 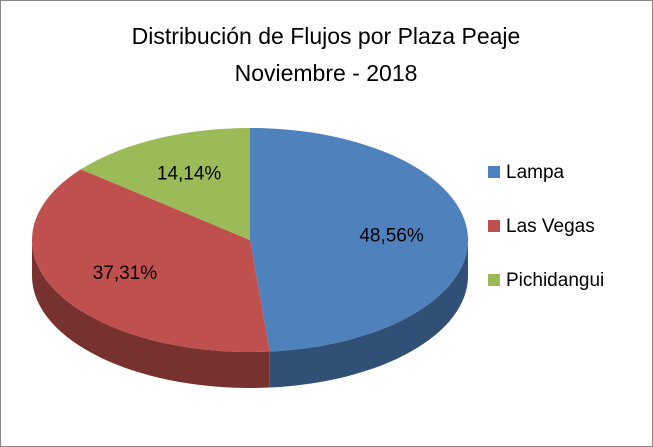 I want to click on data-label: 48,56%, so click(x=391, y=236).